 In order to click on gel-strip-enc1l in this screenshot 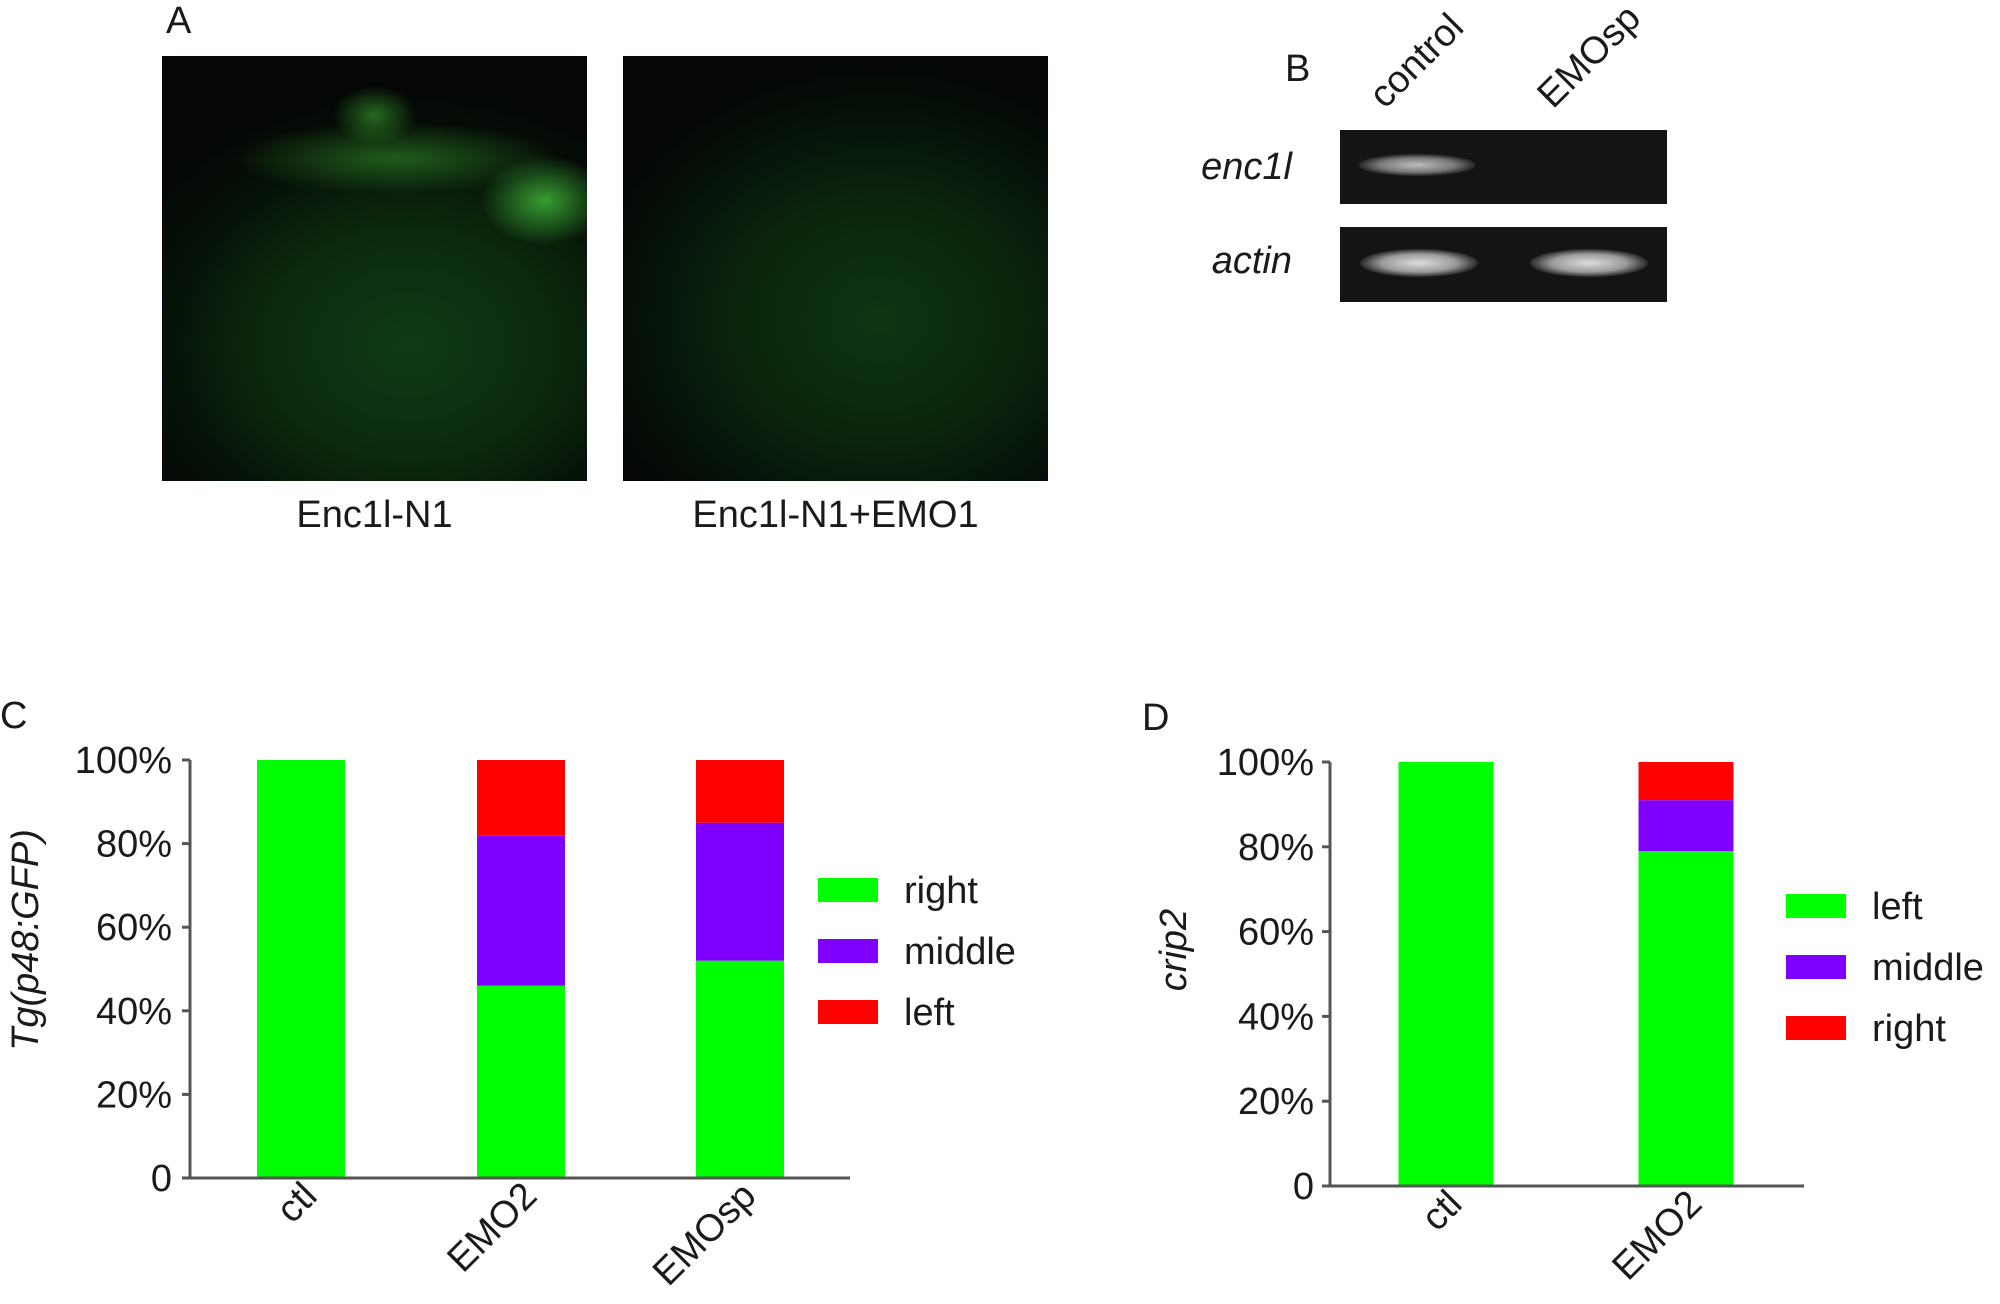, I will do `click(1503, 167)`.